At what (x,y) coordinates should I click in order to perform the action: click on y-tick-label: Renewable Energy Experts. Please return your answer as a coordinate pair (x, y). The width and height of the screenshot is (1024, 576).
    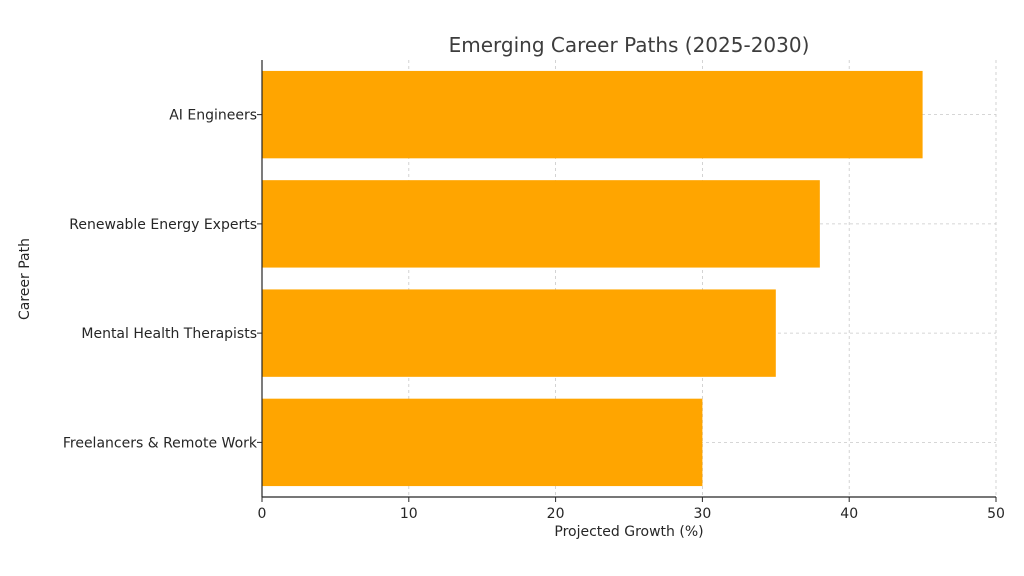
    Looking at the image, I should click on (163, 225).